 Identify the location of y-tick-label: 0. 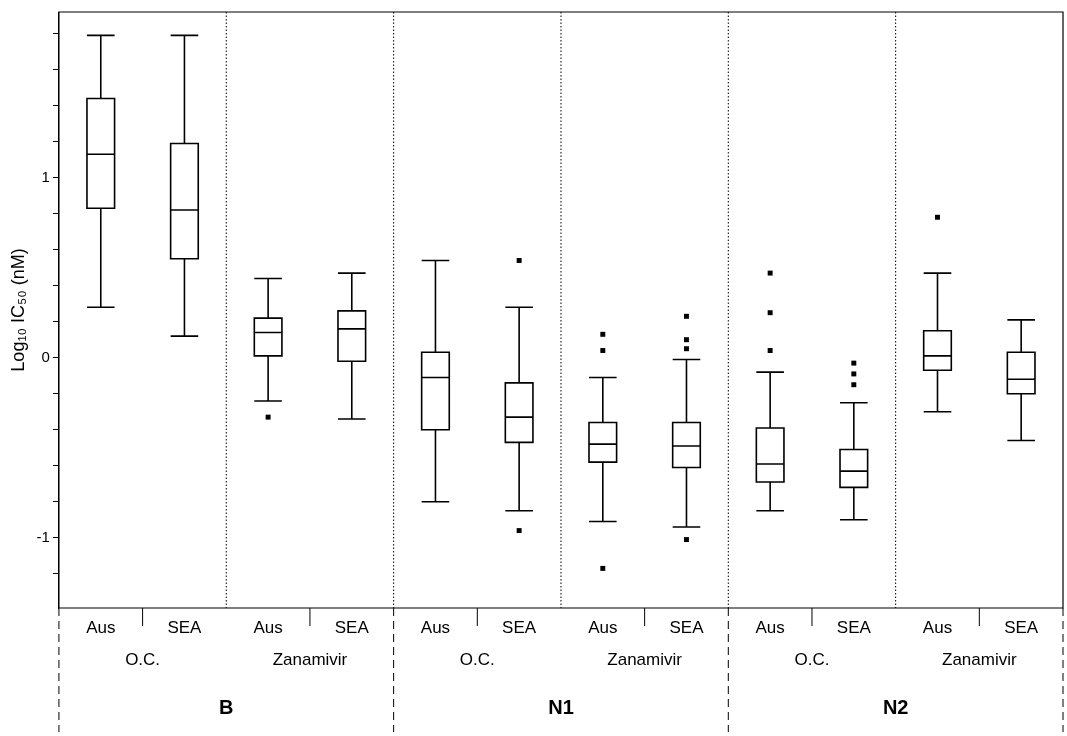
(45, 356).